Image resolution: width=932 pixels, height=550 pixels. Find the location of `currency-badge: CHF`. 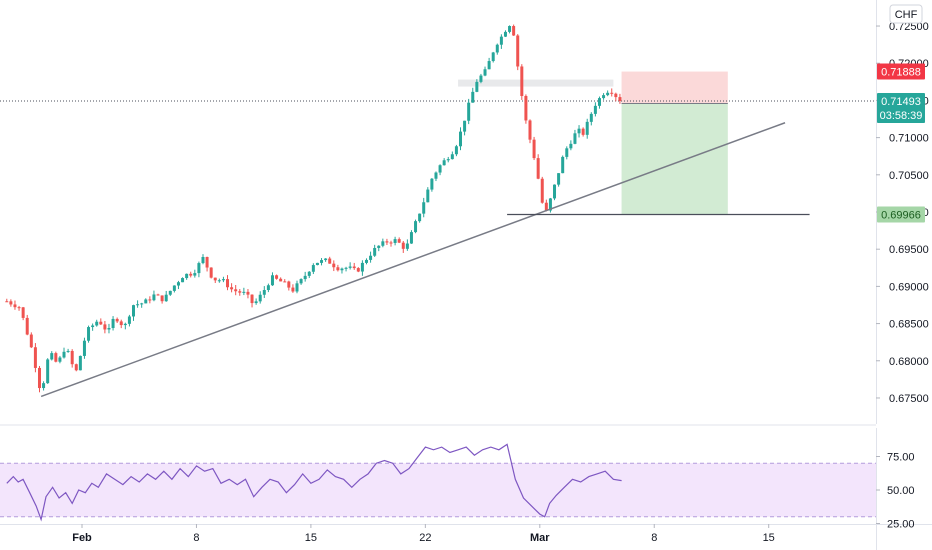

currency-badge: CHF is located at coordinates (906, 14).